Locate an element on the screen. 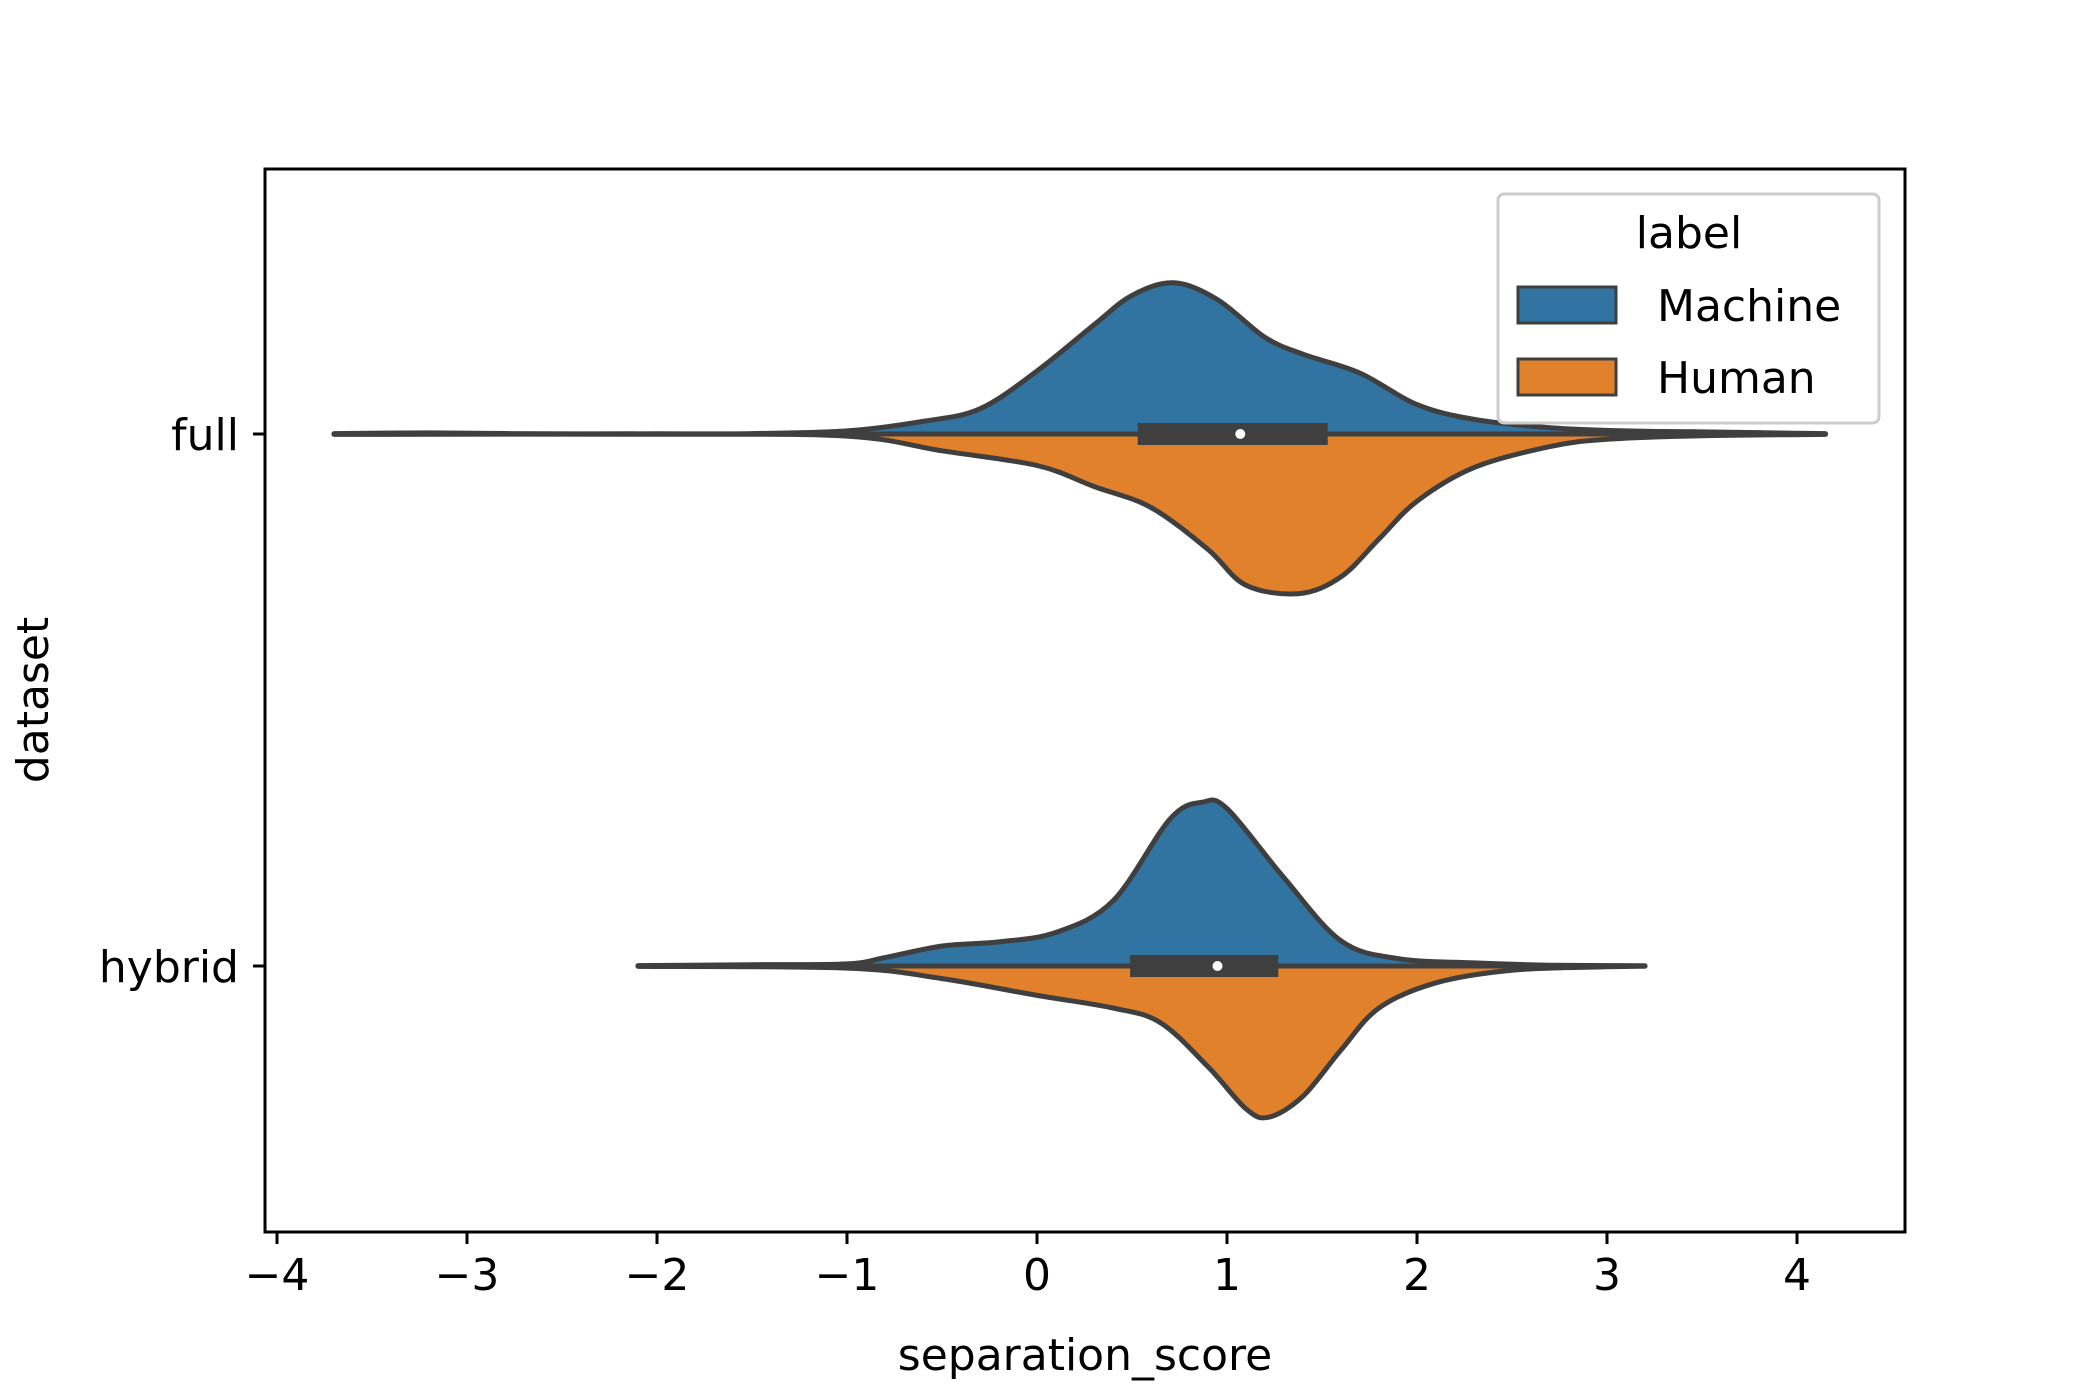  x-axis: −4 −3 −2 −1 0 1 2 3 4 is located at coordinates (1028, 1266).